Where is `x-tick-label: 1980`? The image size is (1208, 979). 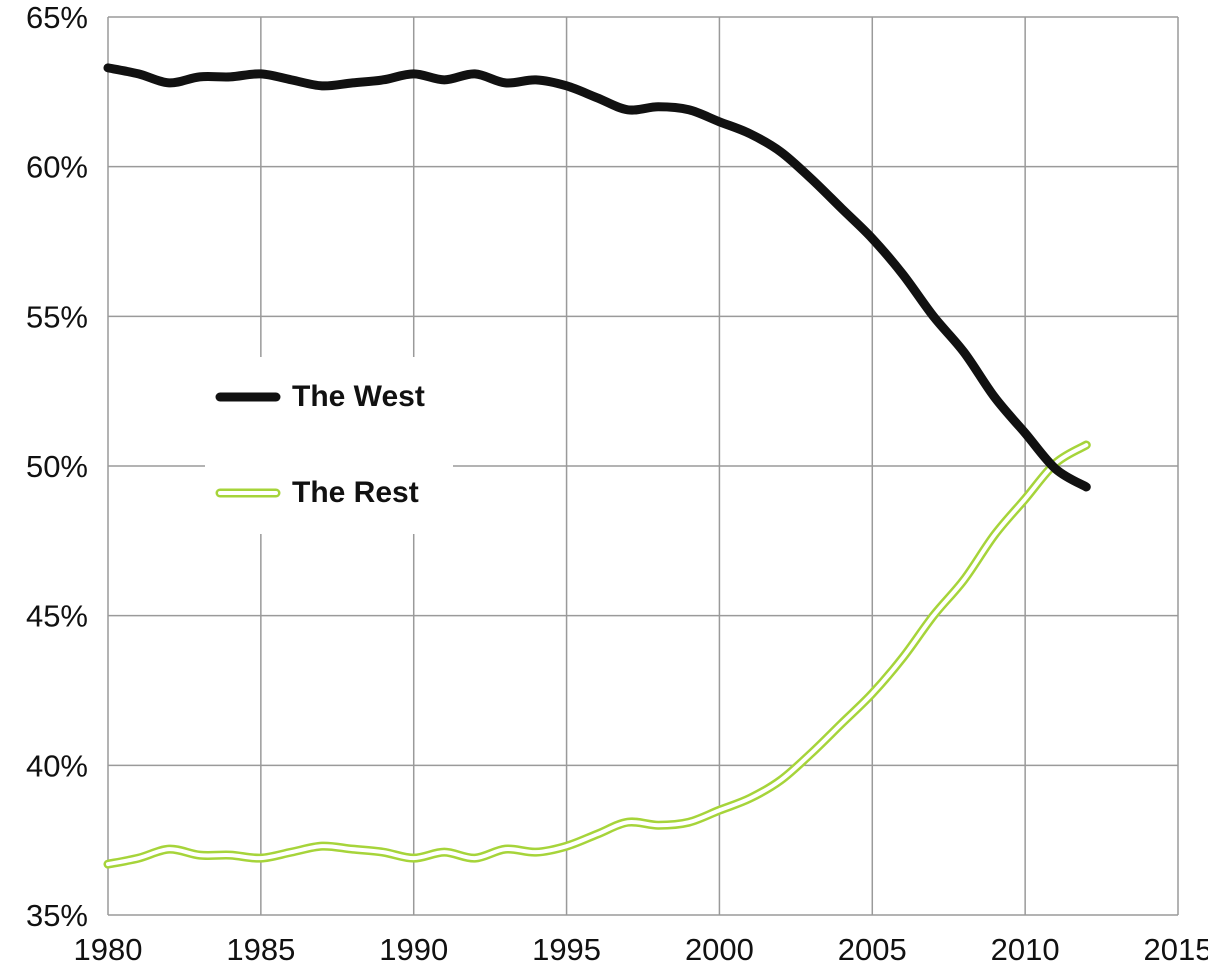
x-tick-label: 1980 is located at coordinates (108, 949).